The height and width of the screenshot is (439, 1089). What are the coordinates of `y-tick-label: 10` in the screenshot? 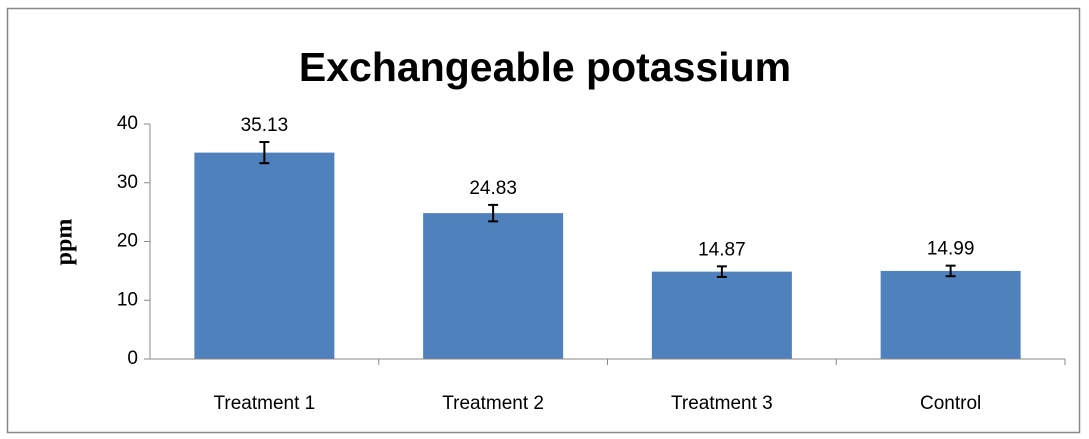 It's located at (127, 299).